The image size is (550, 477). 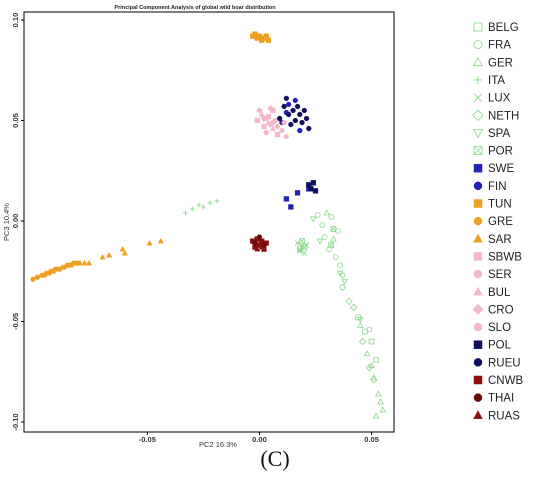 What do you see at coordinates (499, 134) in the screenshot?
I see `legend-label: SPA` at bounding box center [499, 134].